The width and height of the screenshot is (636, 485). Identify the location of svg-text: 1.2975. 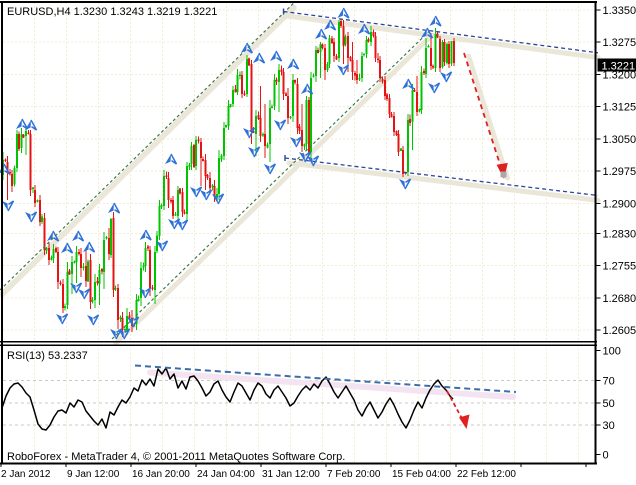
(619, 172).